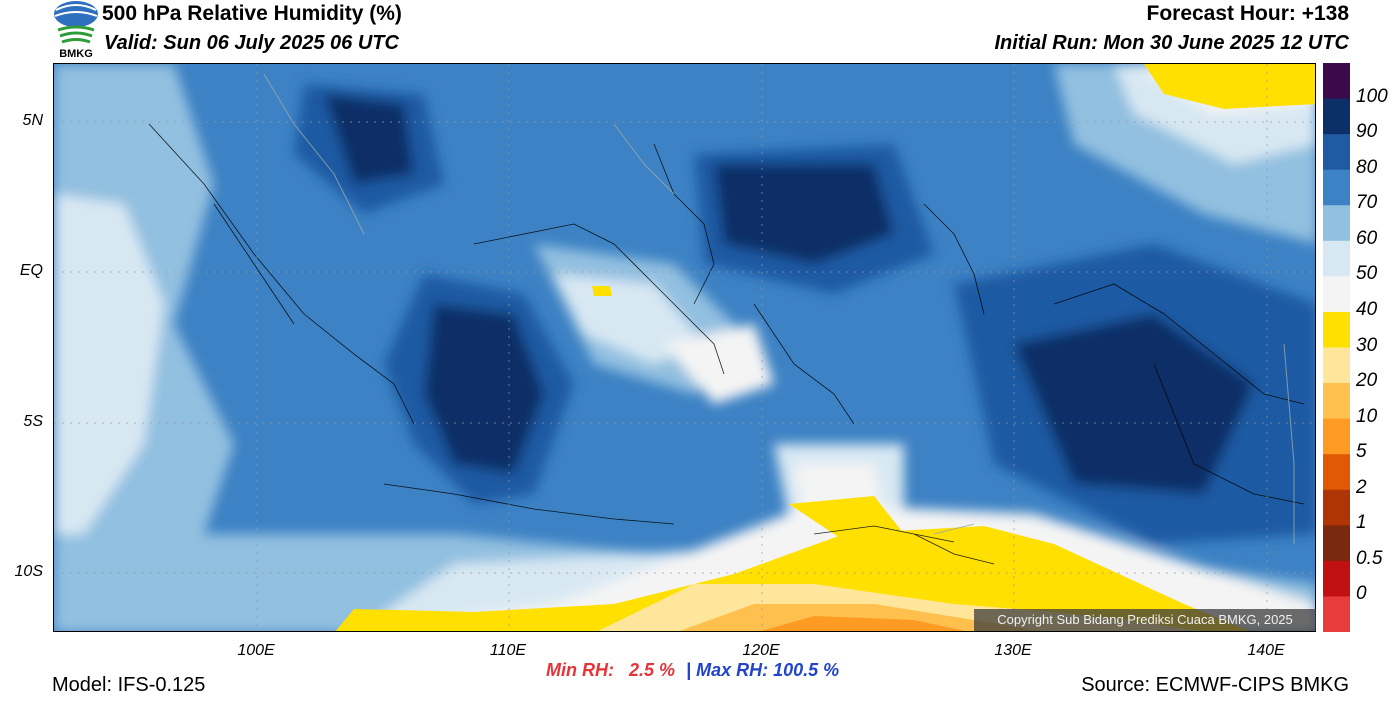 This screenshot has width=1400, height=709. What do you see at coordinates (1367, 132) in the screenshot?
I see `colorbar-label: 90` at bounding box center [1367, 132].